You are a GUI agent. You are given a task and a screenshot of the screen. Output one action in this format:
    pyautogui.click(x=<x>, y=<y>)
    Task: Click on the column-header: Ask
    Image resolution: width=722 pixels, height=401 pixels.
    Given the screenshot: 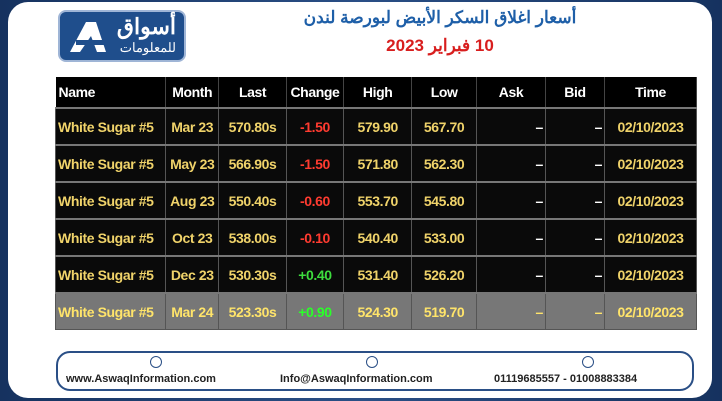 What is the action you would take?
    pyautogui.click(x=511, y=92)
    